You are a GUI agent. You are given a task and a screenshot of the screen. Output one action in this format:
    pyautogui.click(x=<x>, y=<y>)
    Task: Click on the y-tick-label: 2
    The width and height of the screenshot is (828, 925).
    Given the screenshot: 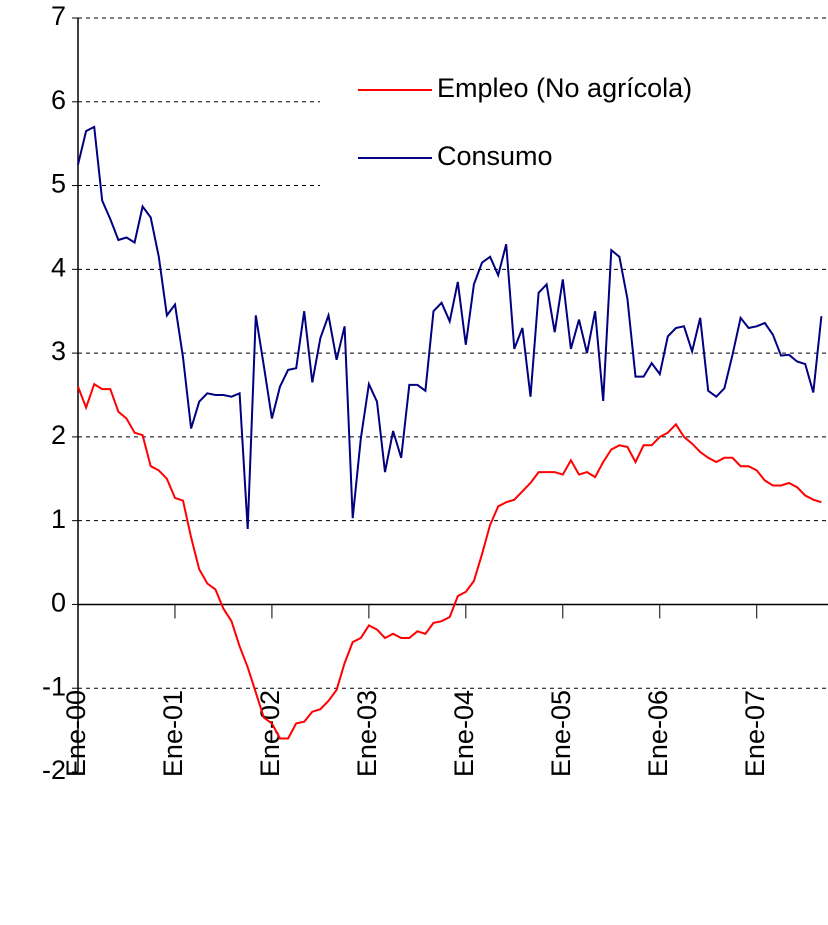 What is the action you would take?
    pyautogui.click(x=58, y=435)
    